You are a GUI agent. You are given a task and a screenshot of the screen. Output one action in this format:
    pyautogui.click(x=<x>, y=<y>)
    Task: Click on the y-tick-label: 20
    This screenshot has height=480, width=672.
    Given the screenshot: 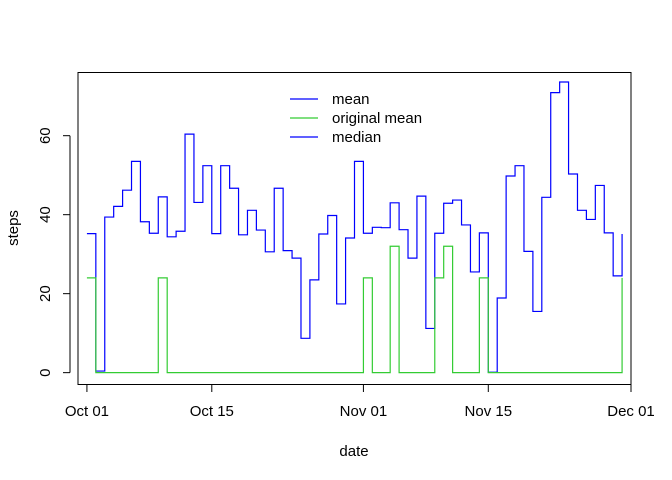 What is the action you would take?
    pyautogui.click(x=45, y=293)
    